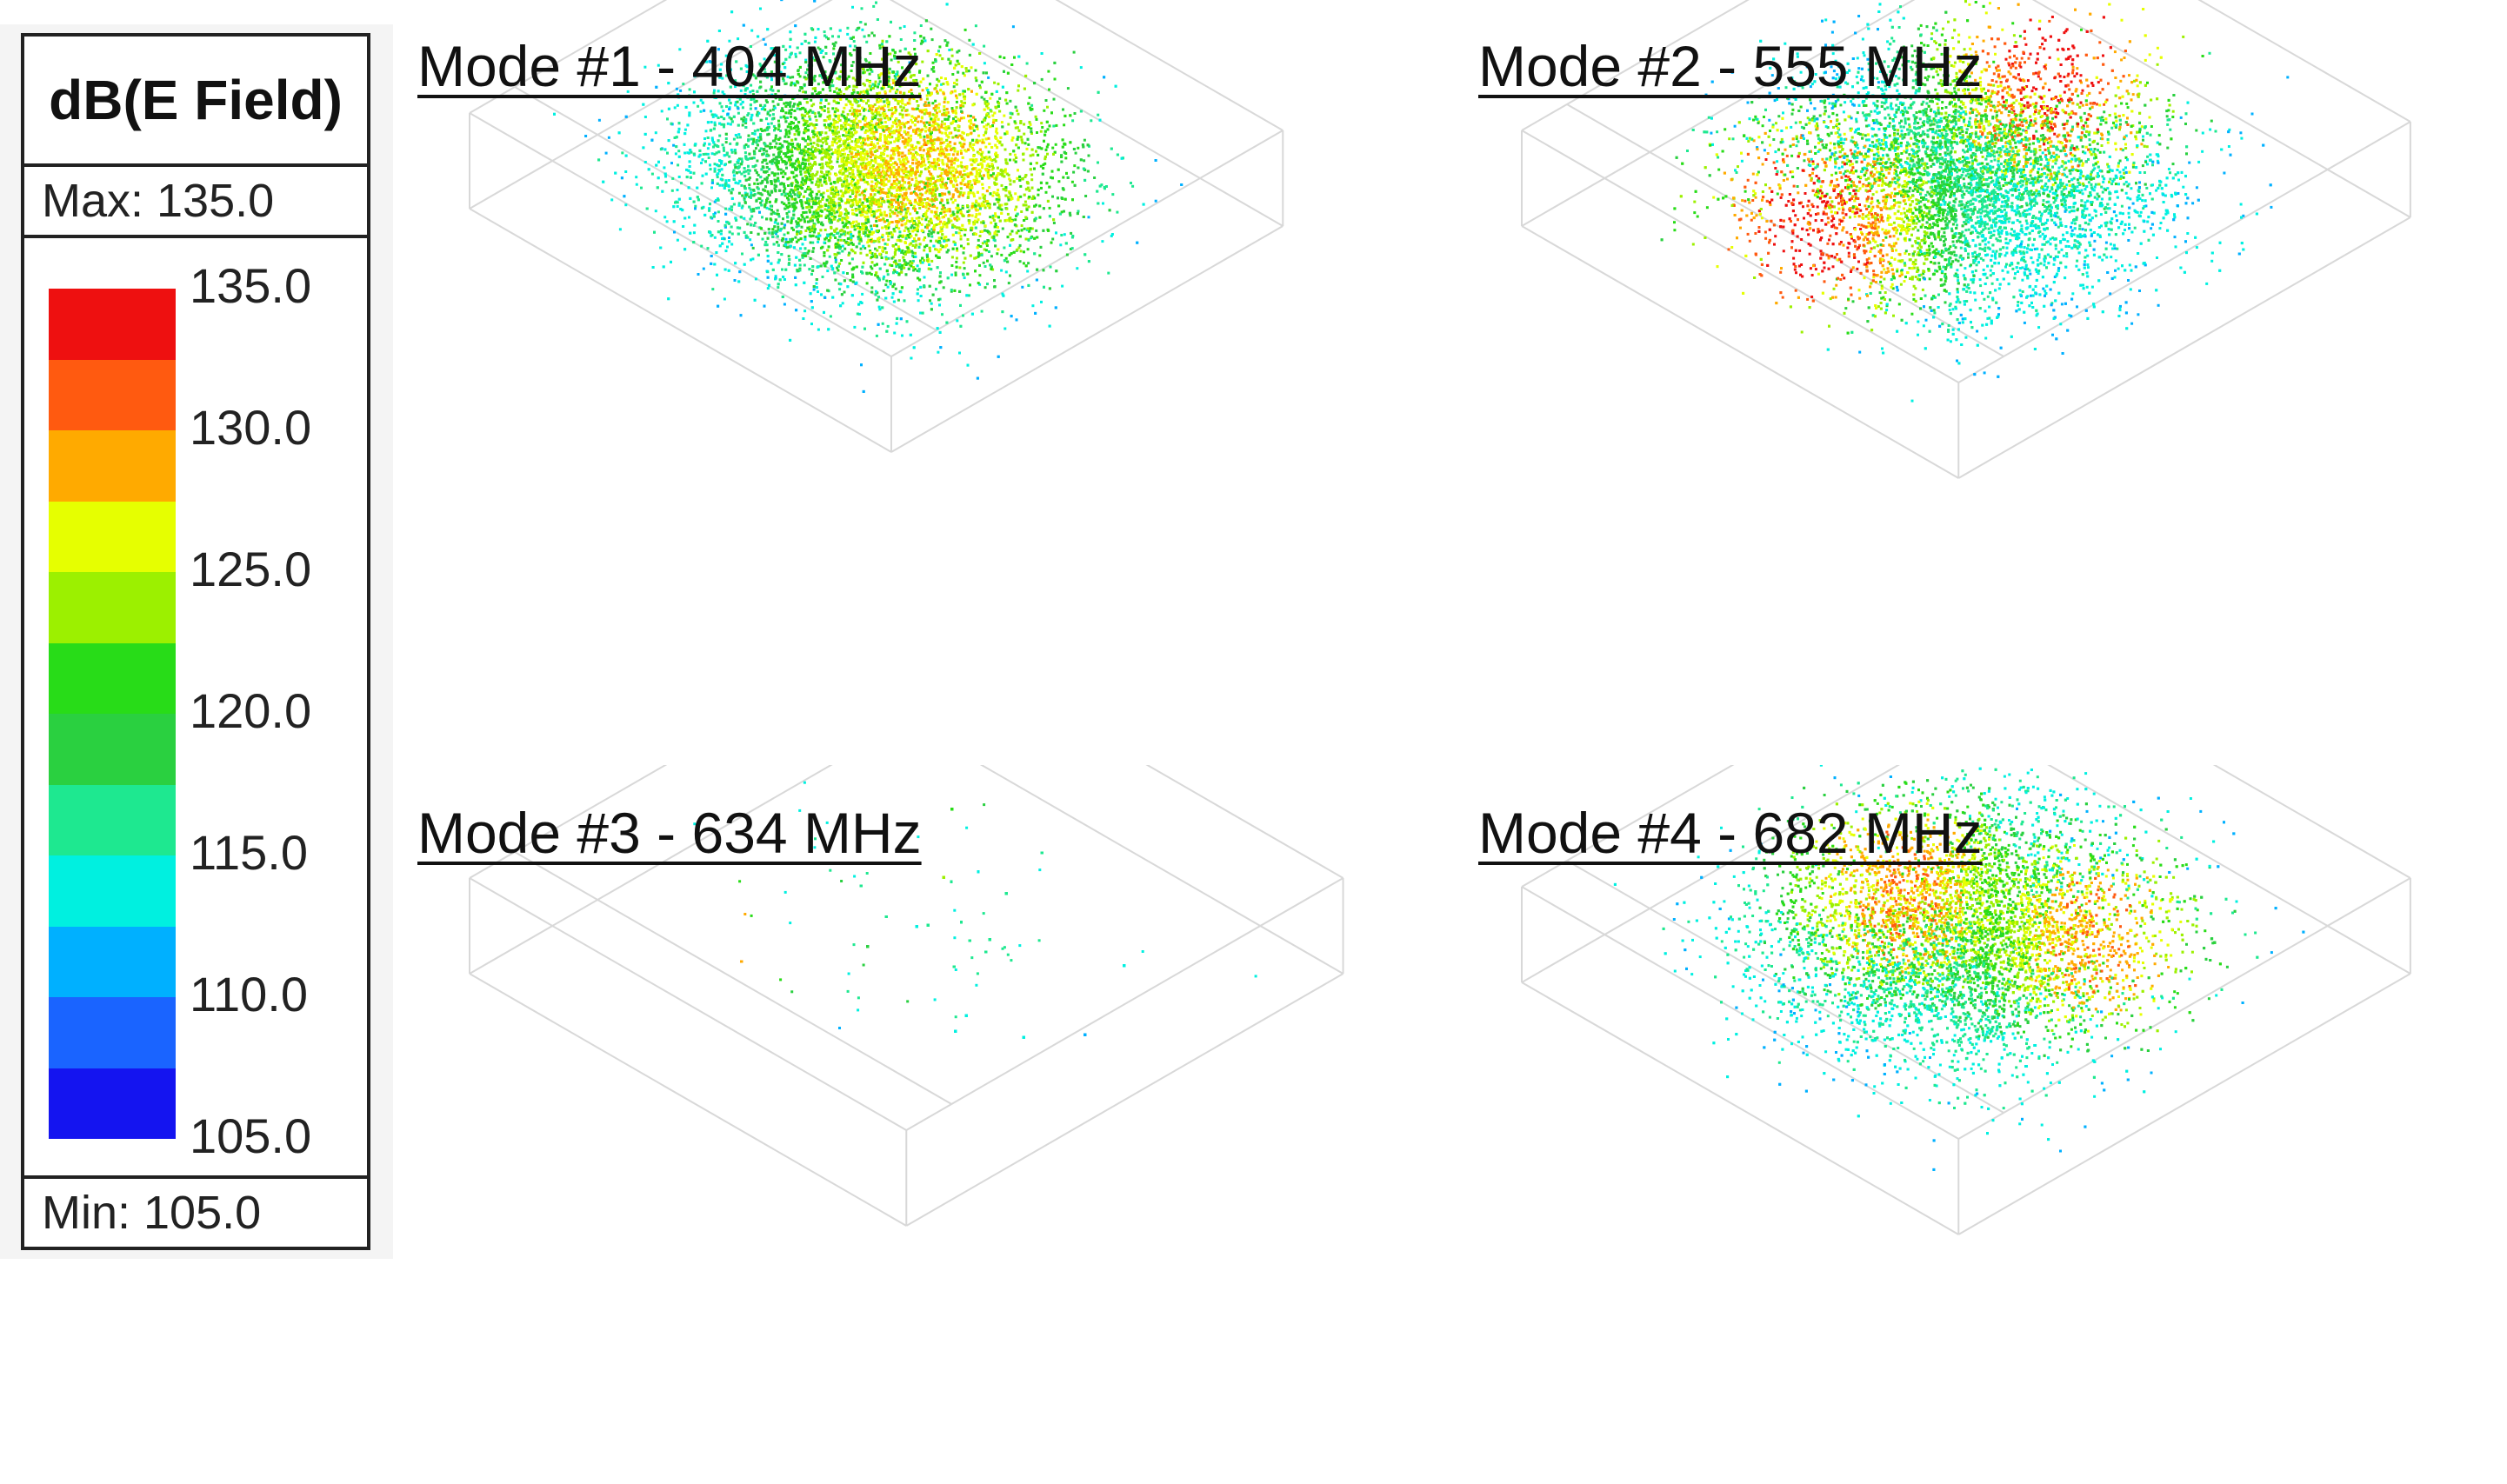 The height and width of the screenshot is (1484, 2507). Describe the element at coordinates (250, 710) in the screenshot. I see `legend-tick-label: 120.0` at that location.